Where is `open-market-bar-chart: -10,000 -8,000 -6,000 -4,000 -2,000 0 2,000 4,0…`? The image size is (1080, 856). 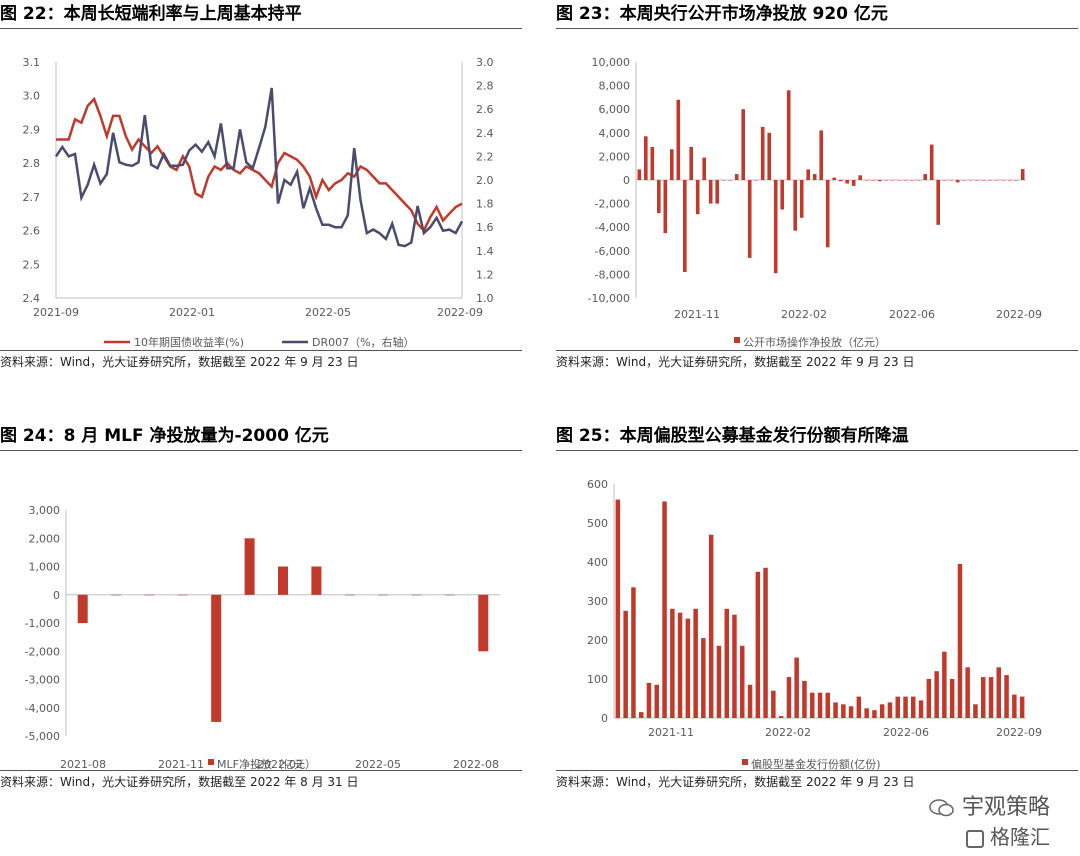 open-market-bar-chart: -10,000 -8,000 -6,000 -4,000 -2,000 0 2,000 4,0… is located at coordinates (815, 202).